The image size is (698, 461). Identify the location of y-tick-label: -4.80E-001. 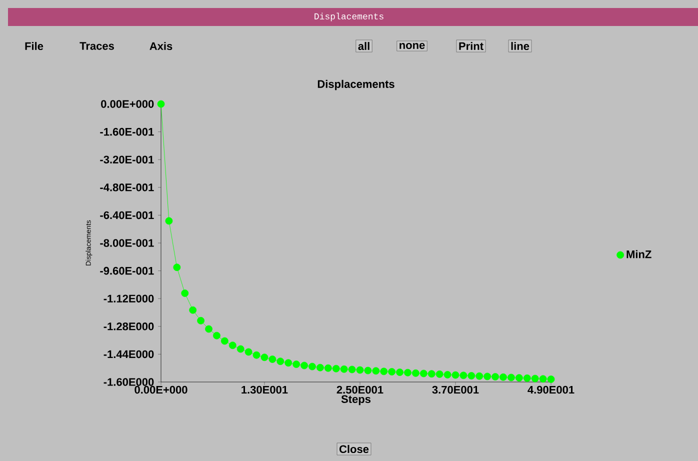
(127, 188).